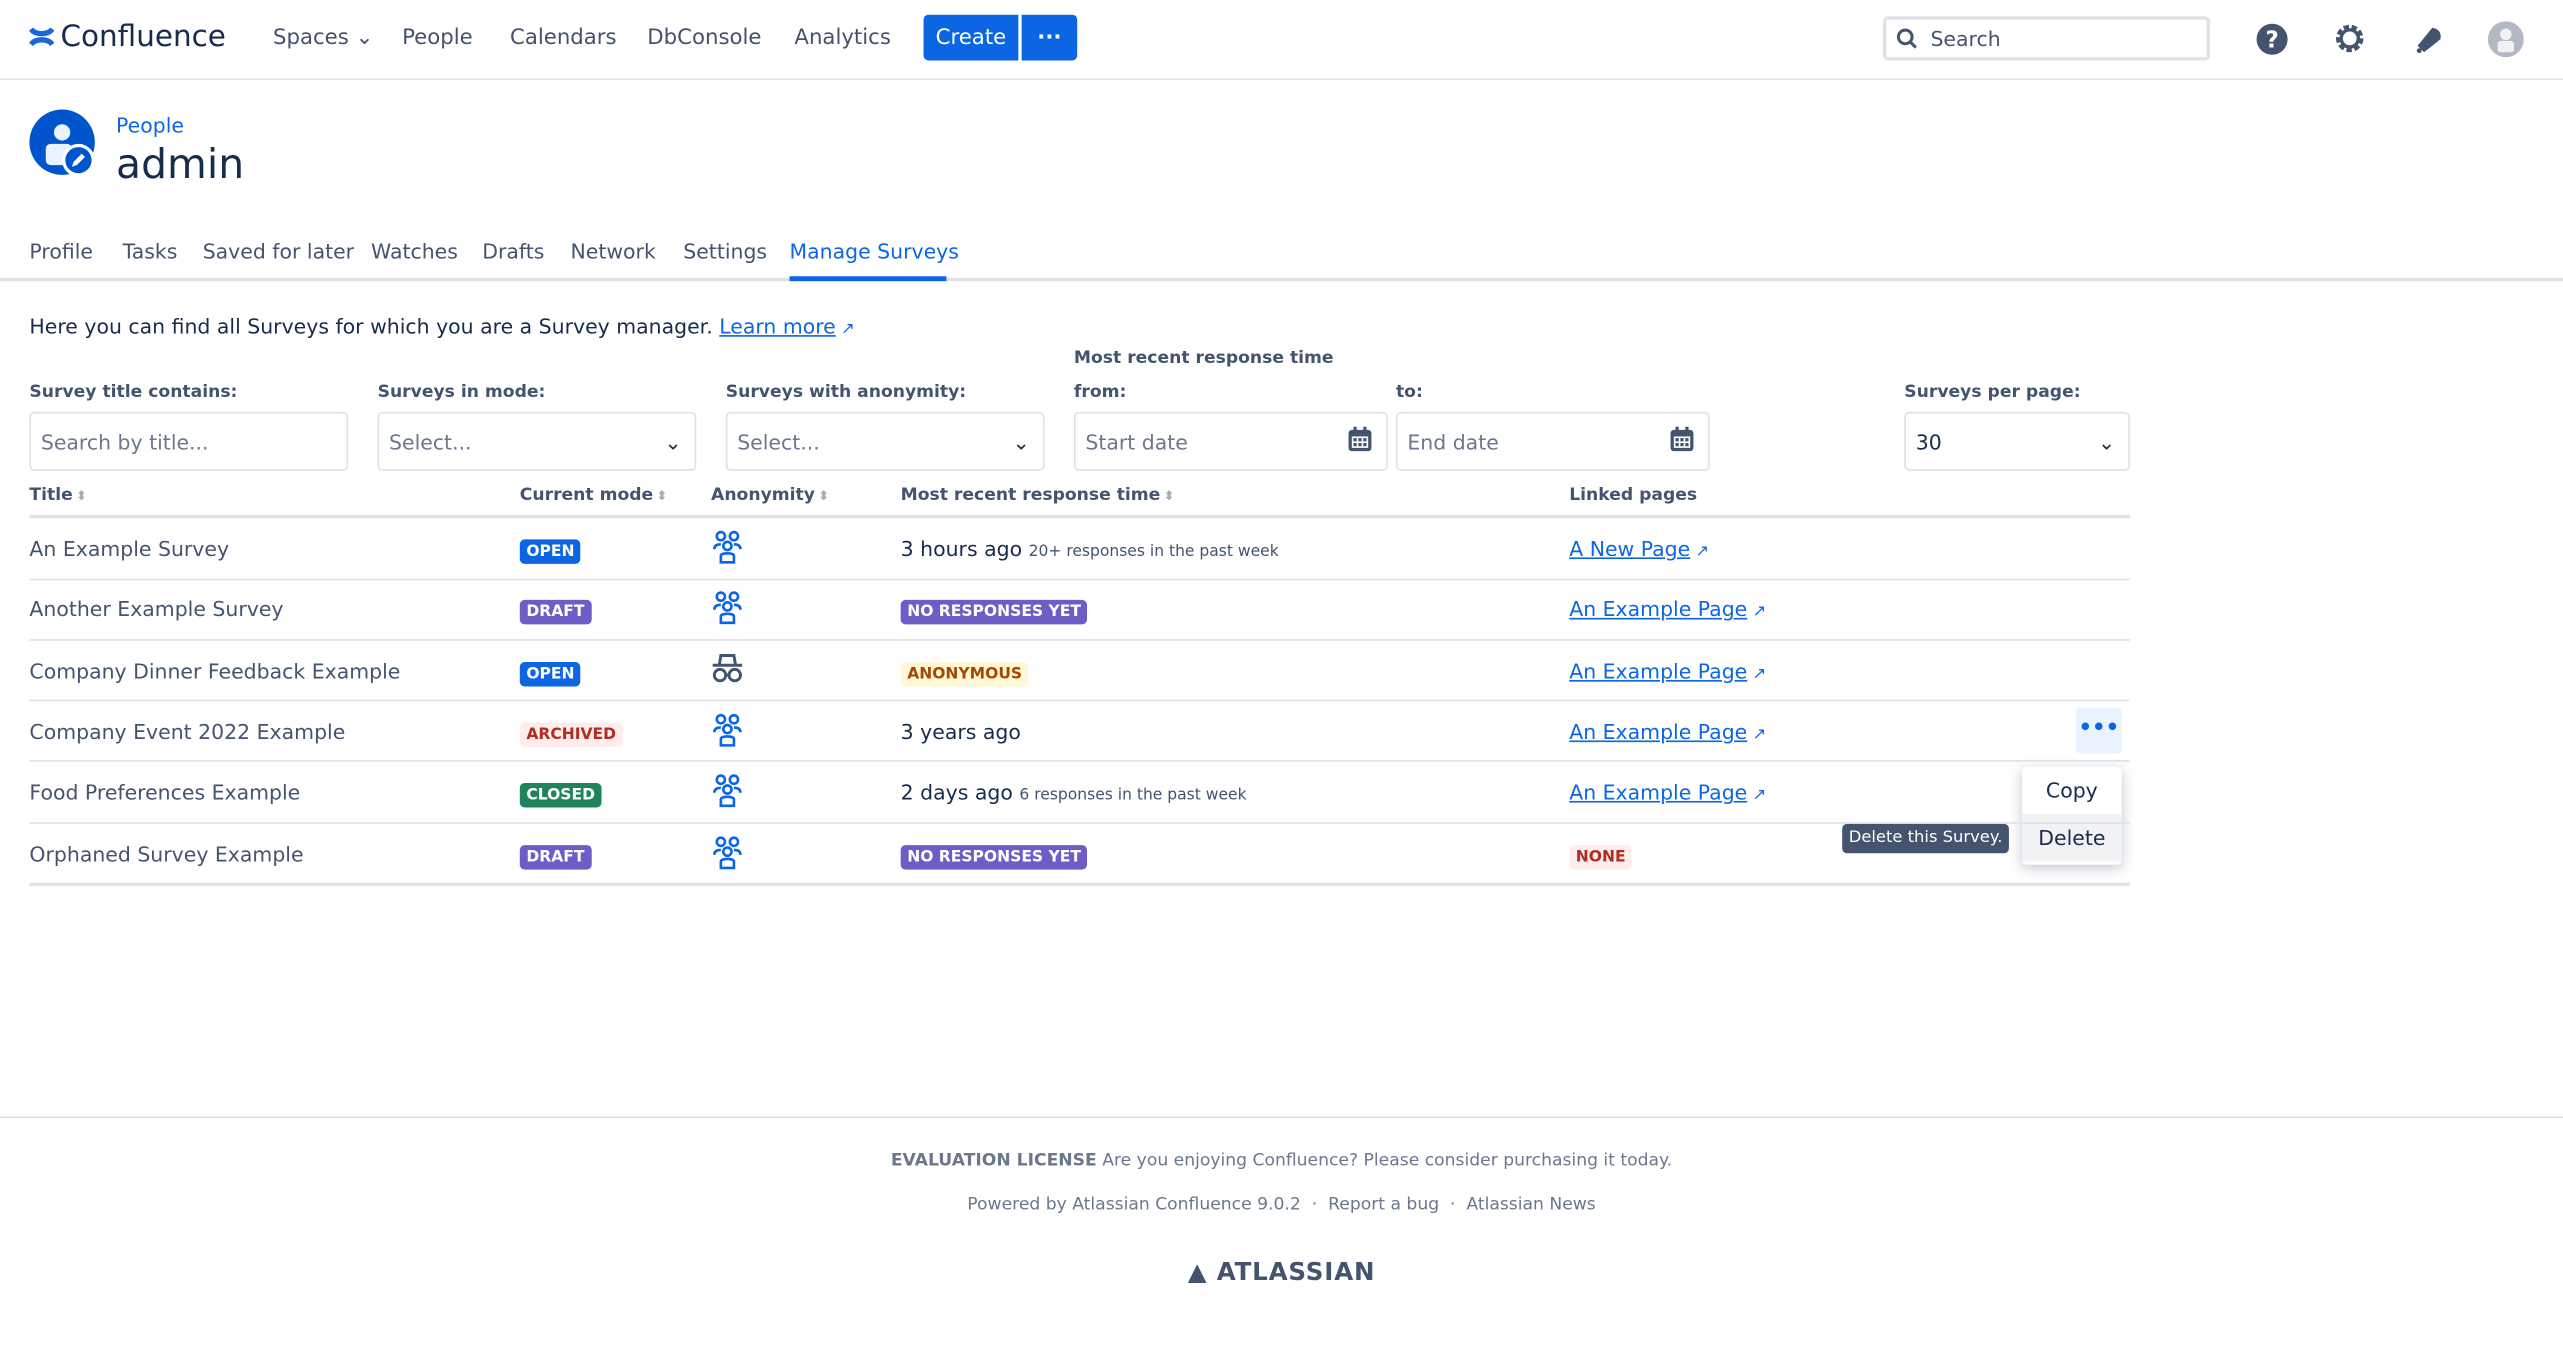 The height and width of the screenshot is (1352, 2563). Describe the element at coordinates (2046, 38) in the screenshot. I see `search-input: Search` at that location.